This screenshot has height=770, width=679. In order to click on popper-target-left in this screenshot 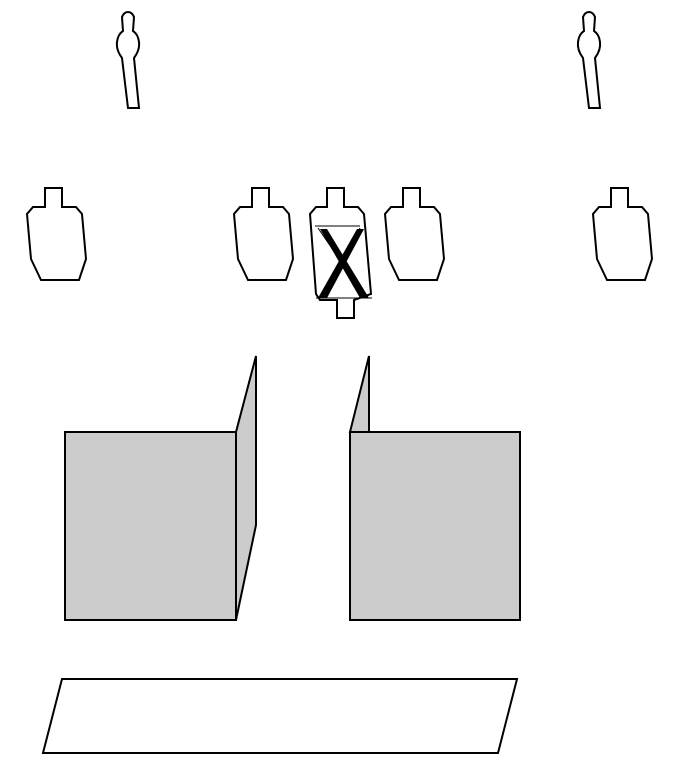, I will do `click(128, 59)`.